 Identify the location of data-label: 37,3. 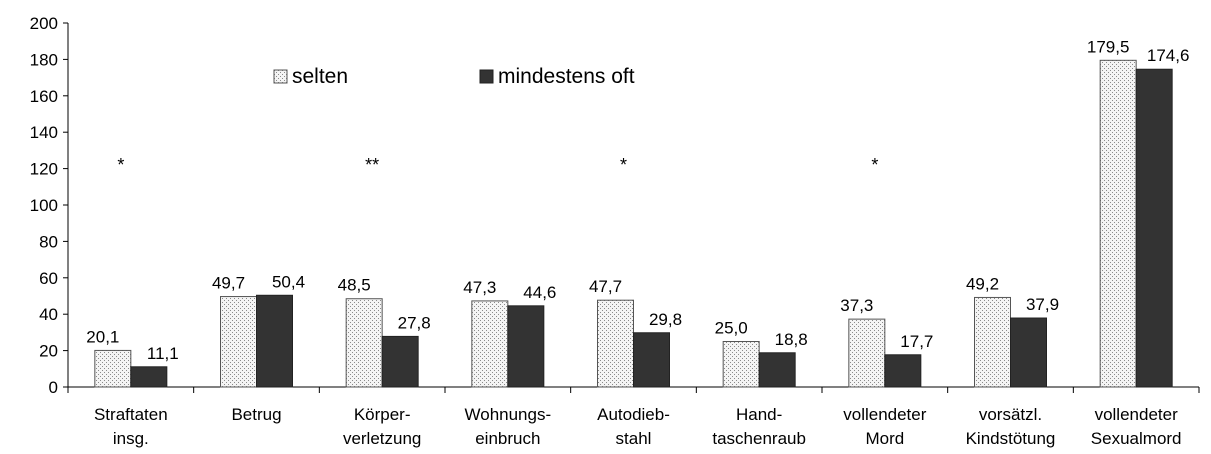
(856, 305).